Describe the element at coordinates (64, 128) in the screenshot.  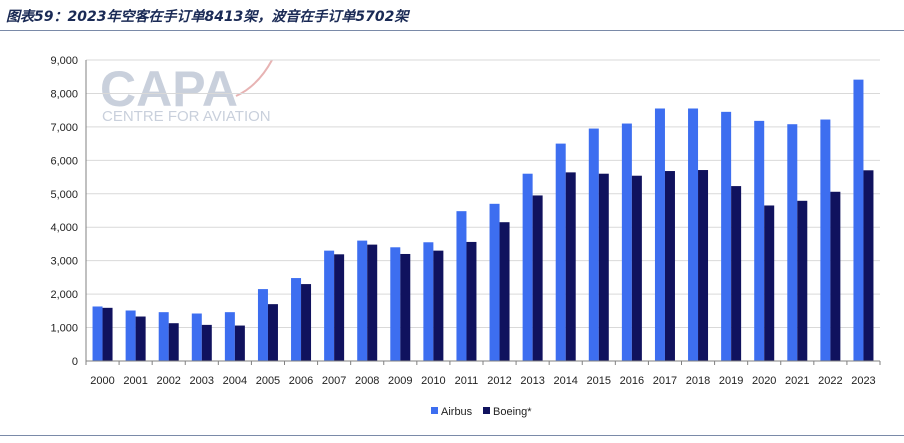
I see `y-tick-label: 7,000` at that location.